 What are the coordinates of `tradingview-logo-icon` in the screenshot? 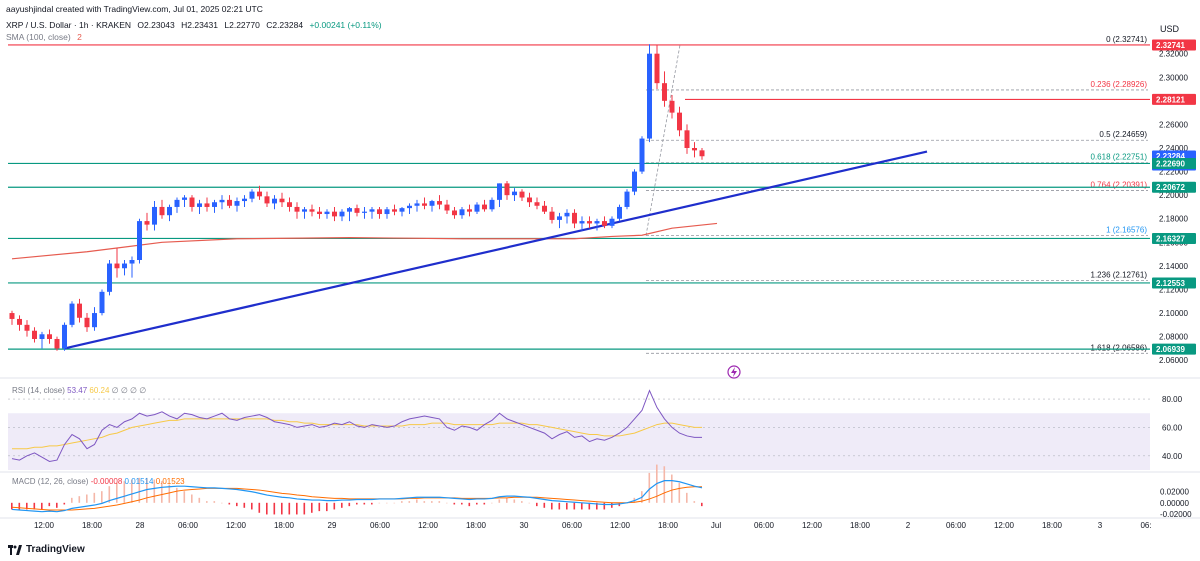 It's located at (15, 549).